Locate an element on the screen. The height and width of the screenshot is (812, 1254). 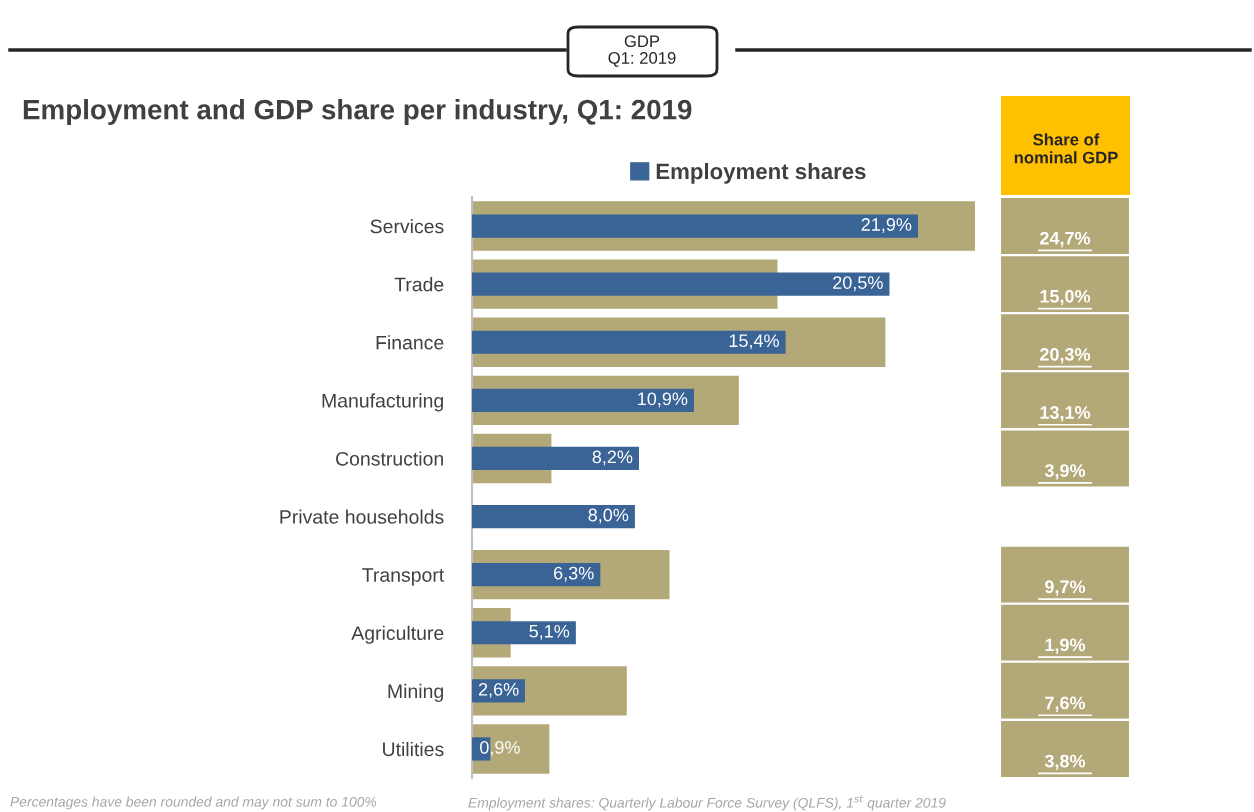
text: Share of nominal GDP is located at coordinates (1066, 148).